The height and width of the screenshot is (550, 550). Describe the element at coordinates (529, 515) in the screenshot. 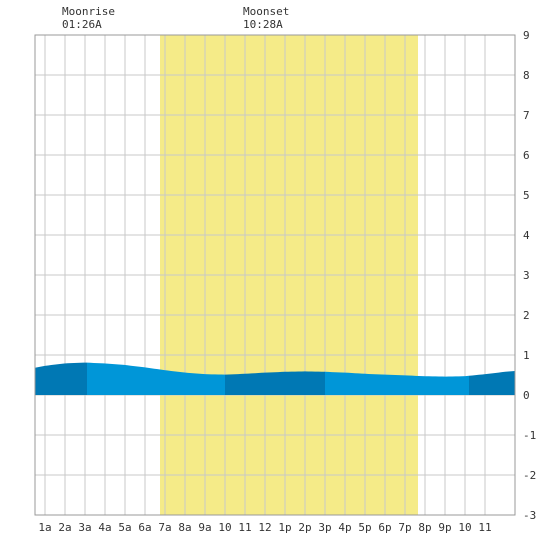

I see `y-tick-label: -3` at that location.